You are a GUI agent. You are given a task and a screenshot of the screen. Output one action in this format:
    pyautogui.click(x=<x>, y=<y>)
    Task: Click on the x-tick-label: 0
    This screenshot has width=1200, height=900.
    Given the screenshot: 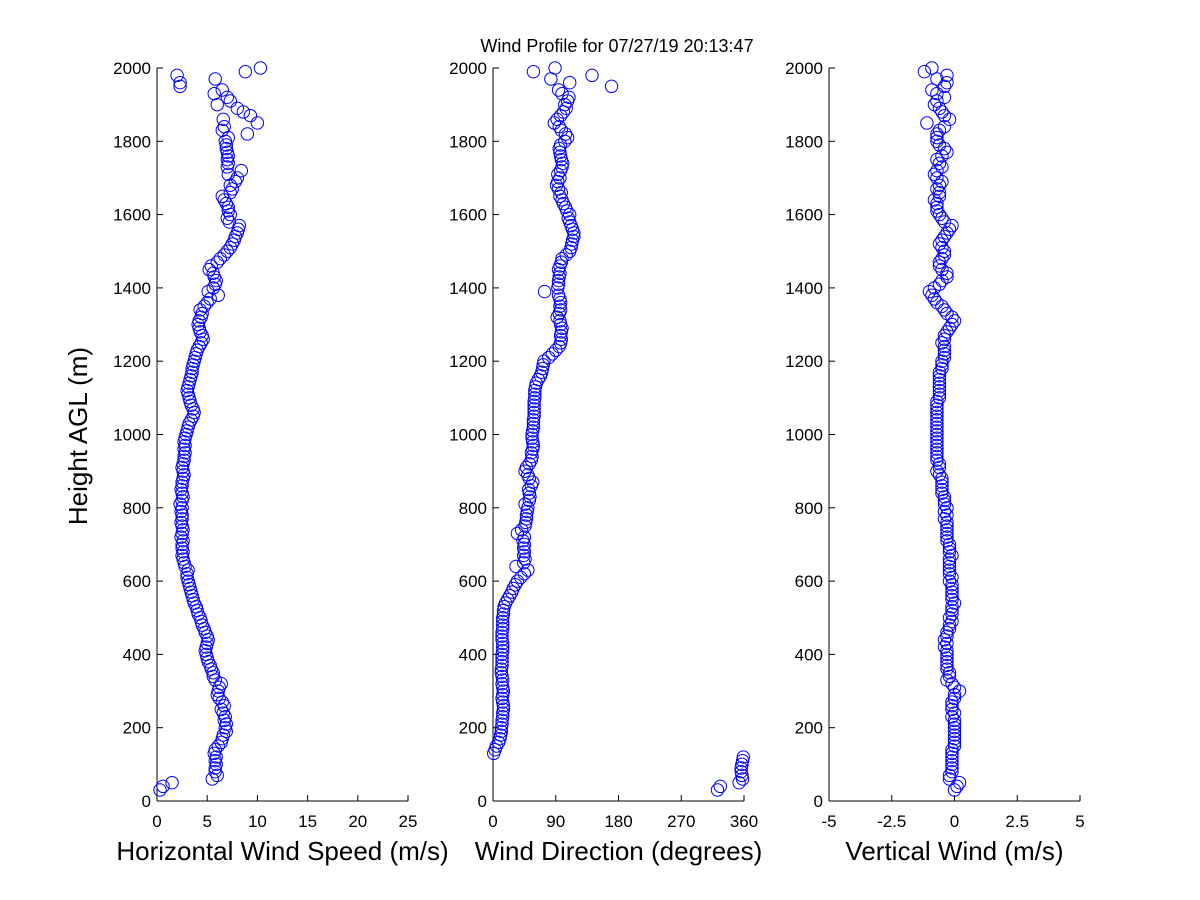 What is the action you would take?
    pyautogui.click(x=156, y=821)
    